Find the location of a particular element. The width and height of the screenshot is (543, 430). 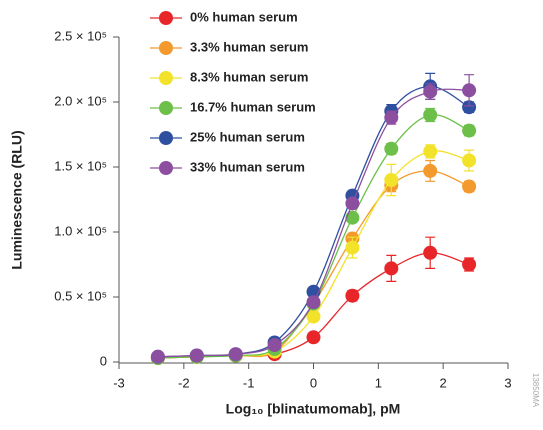

watermark: 13850MA is located at coordinates (535, 390).